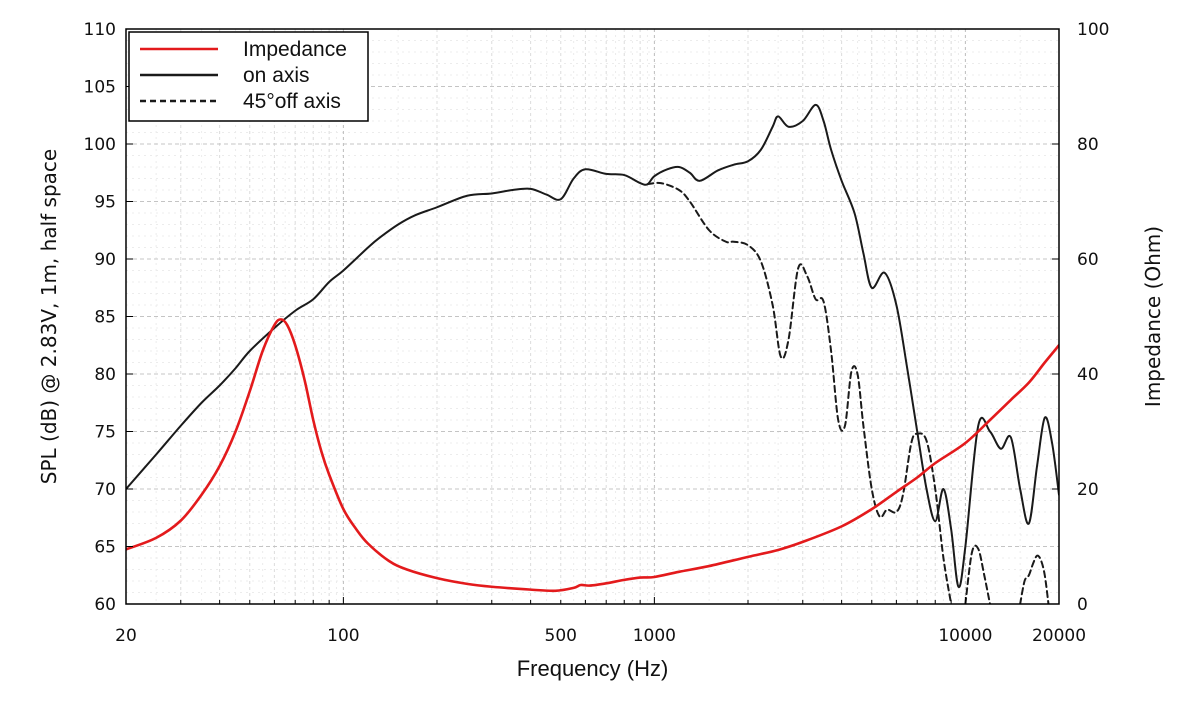 Image resolution: width=1200 pixels, height=709 pixels. Describe the element at coordinates (1082, 605) in the screenshot. I see `y2-tick-label: 0` at that location.